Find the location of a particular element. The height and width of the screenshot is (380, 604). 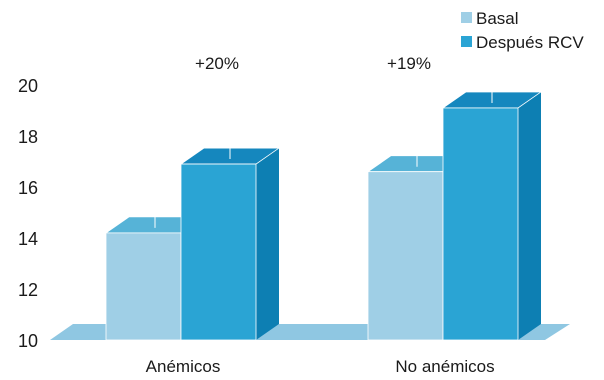

y-axis-ticks: 10 12 14 16 18 20 is located at coordinates (28, 213).